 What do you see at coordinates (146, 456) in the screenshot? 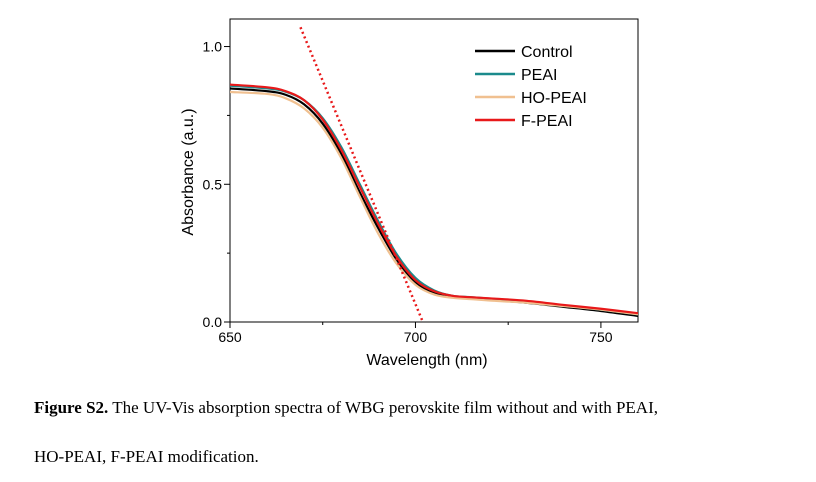
I see `figure-caption-line2: HO-PEAI, F-PEAI modification.` at bounding box center [146, 456].